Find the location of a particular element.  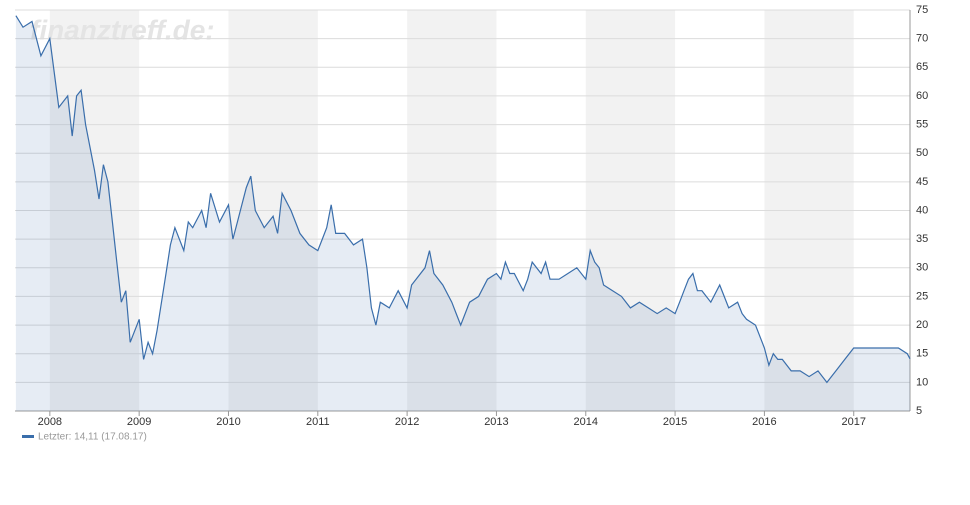

y-tick-label: 65 is located at coordinates (922, 67).